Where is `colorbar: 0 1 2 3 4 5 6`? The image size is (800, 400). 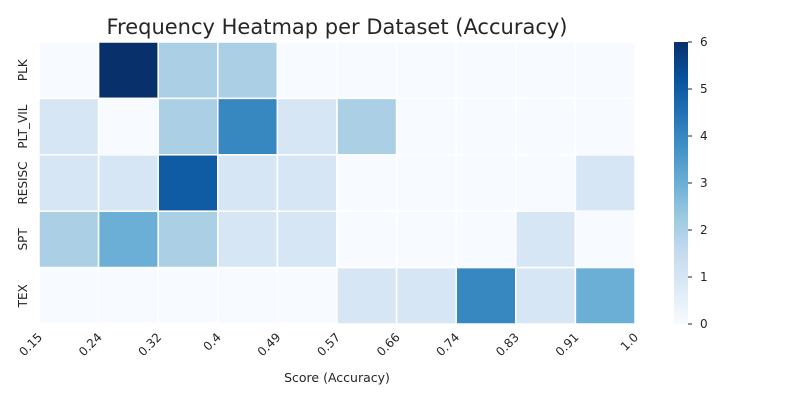 colorbar: 0 1 2 3 4 5 6 is located at coordinates (691, 183).